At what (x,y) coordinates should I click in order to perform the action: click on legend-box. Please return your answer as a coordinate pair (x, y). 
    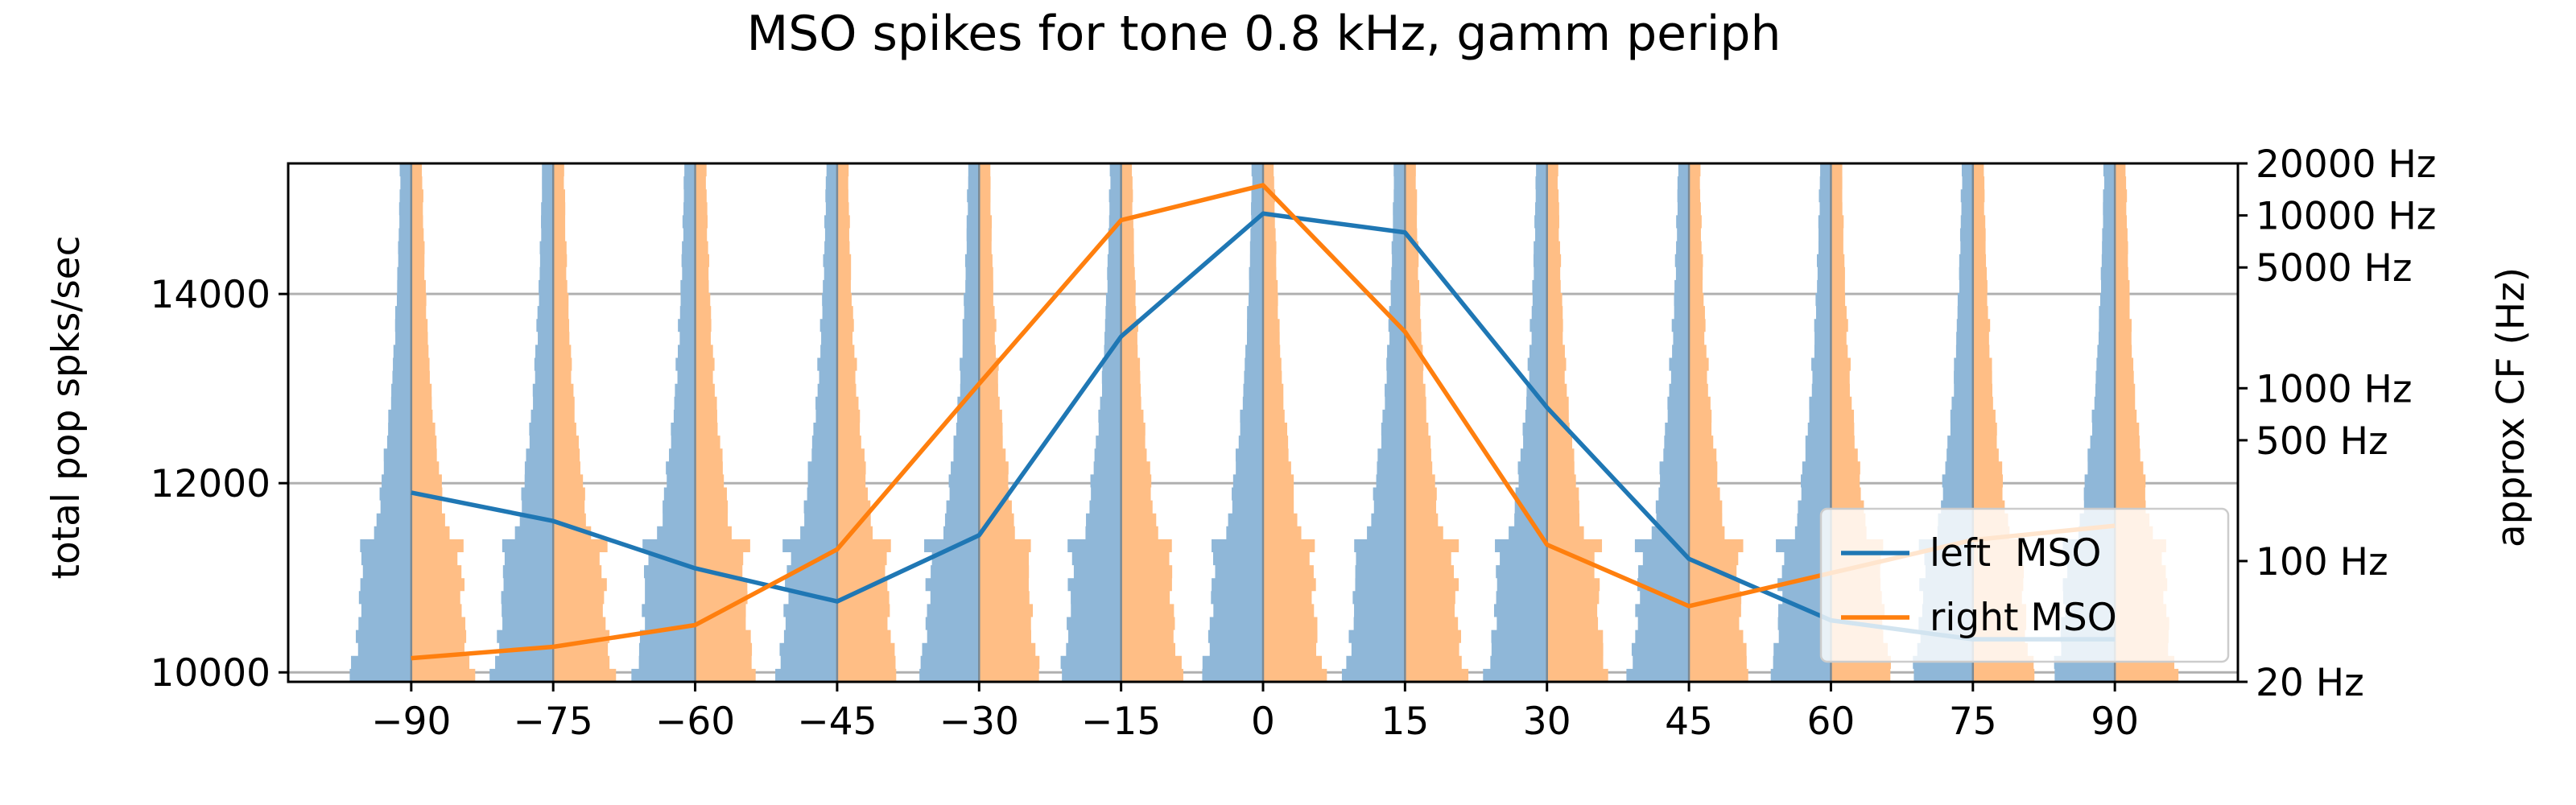
    Looking at the image, I should click on (2024, 585).